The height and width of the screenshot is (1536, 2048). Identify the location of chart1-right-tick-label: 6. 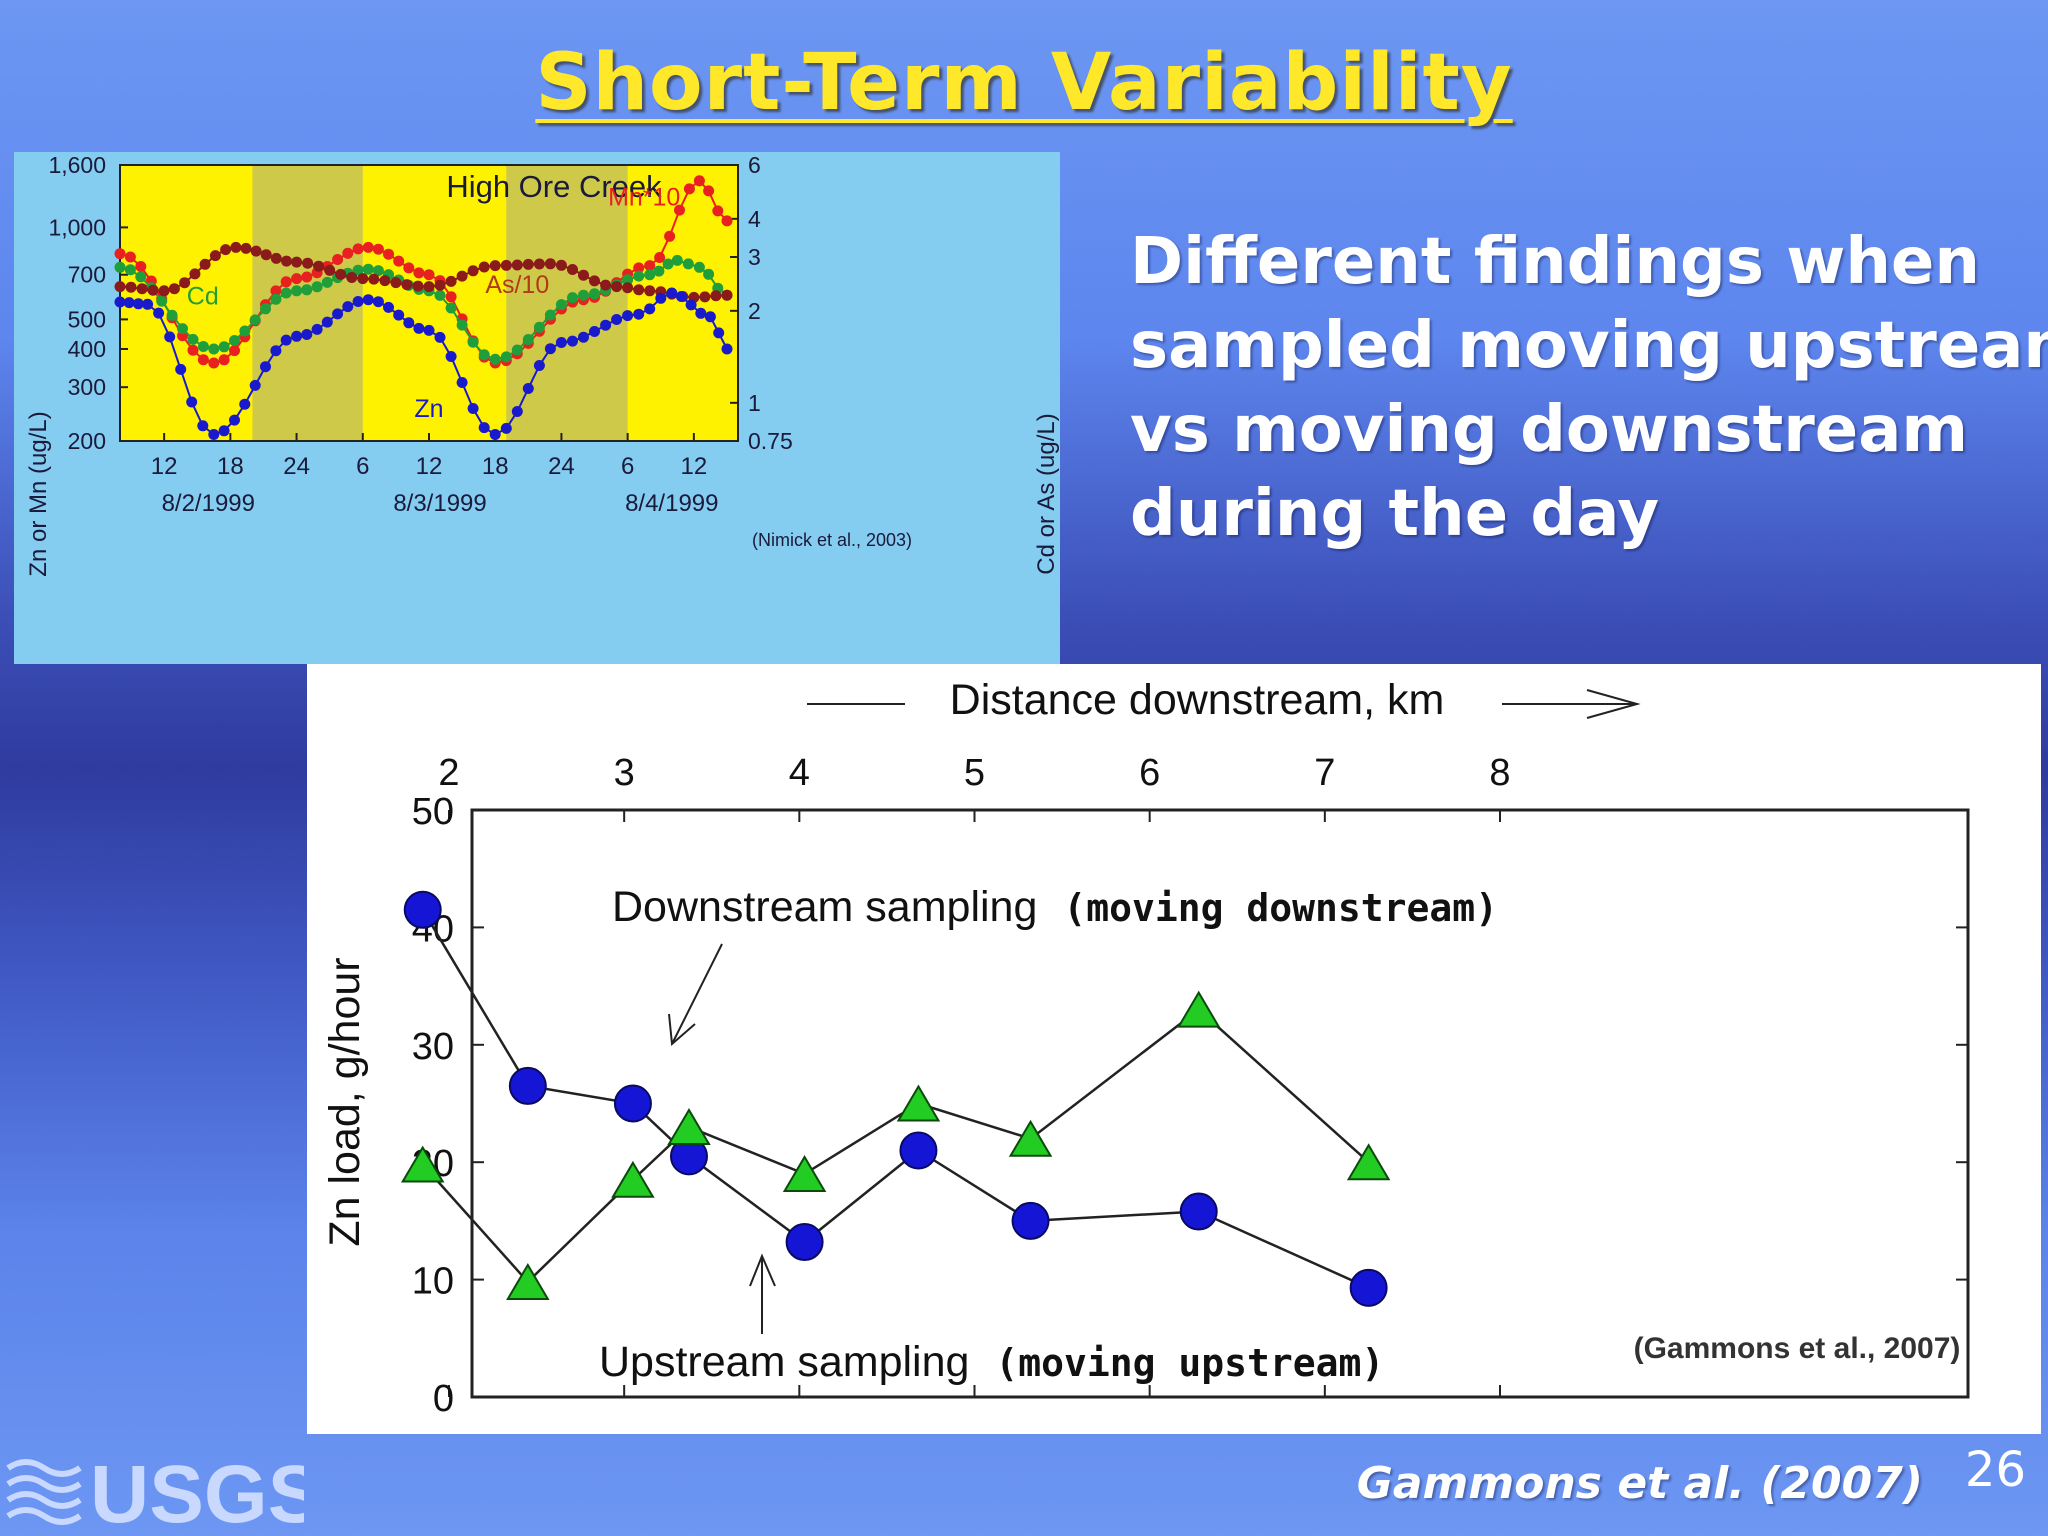
(754, 165).